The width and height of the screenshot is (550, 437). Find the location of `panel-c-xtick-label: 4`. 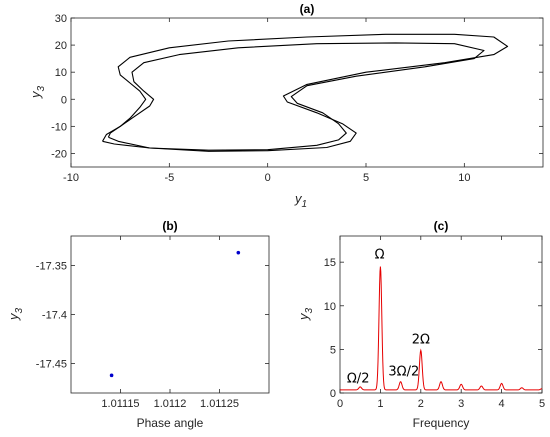

panel-c-xtick-label: 4 is located at coordinates (502, 404).